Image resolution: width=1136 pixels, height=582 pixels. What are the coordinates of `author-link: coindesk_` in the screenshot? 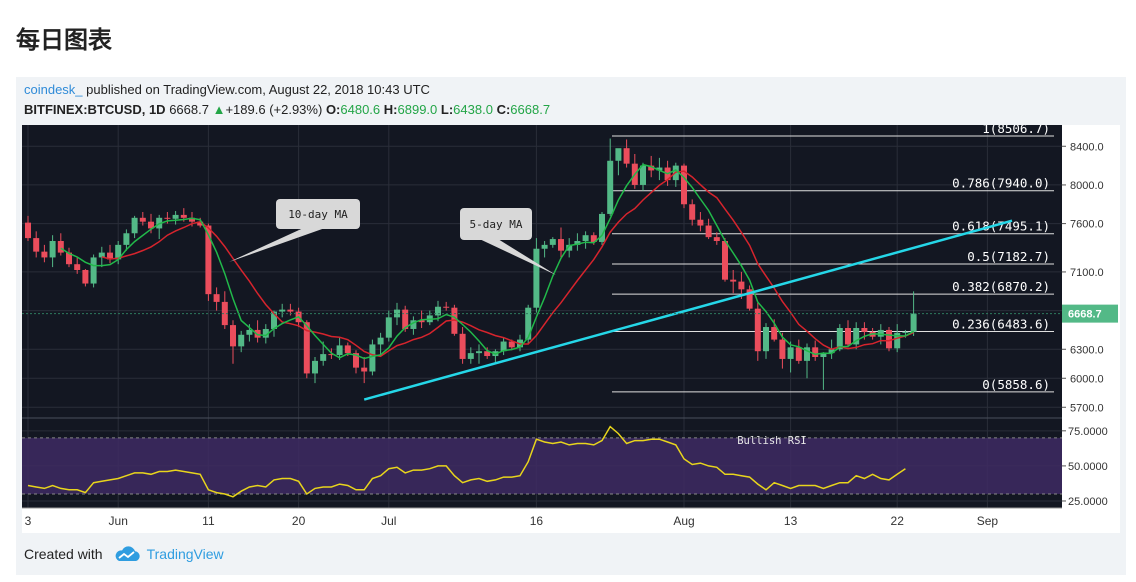 It's located at (53, 89).